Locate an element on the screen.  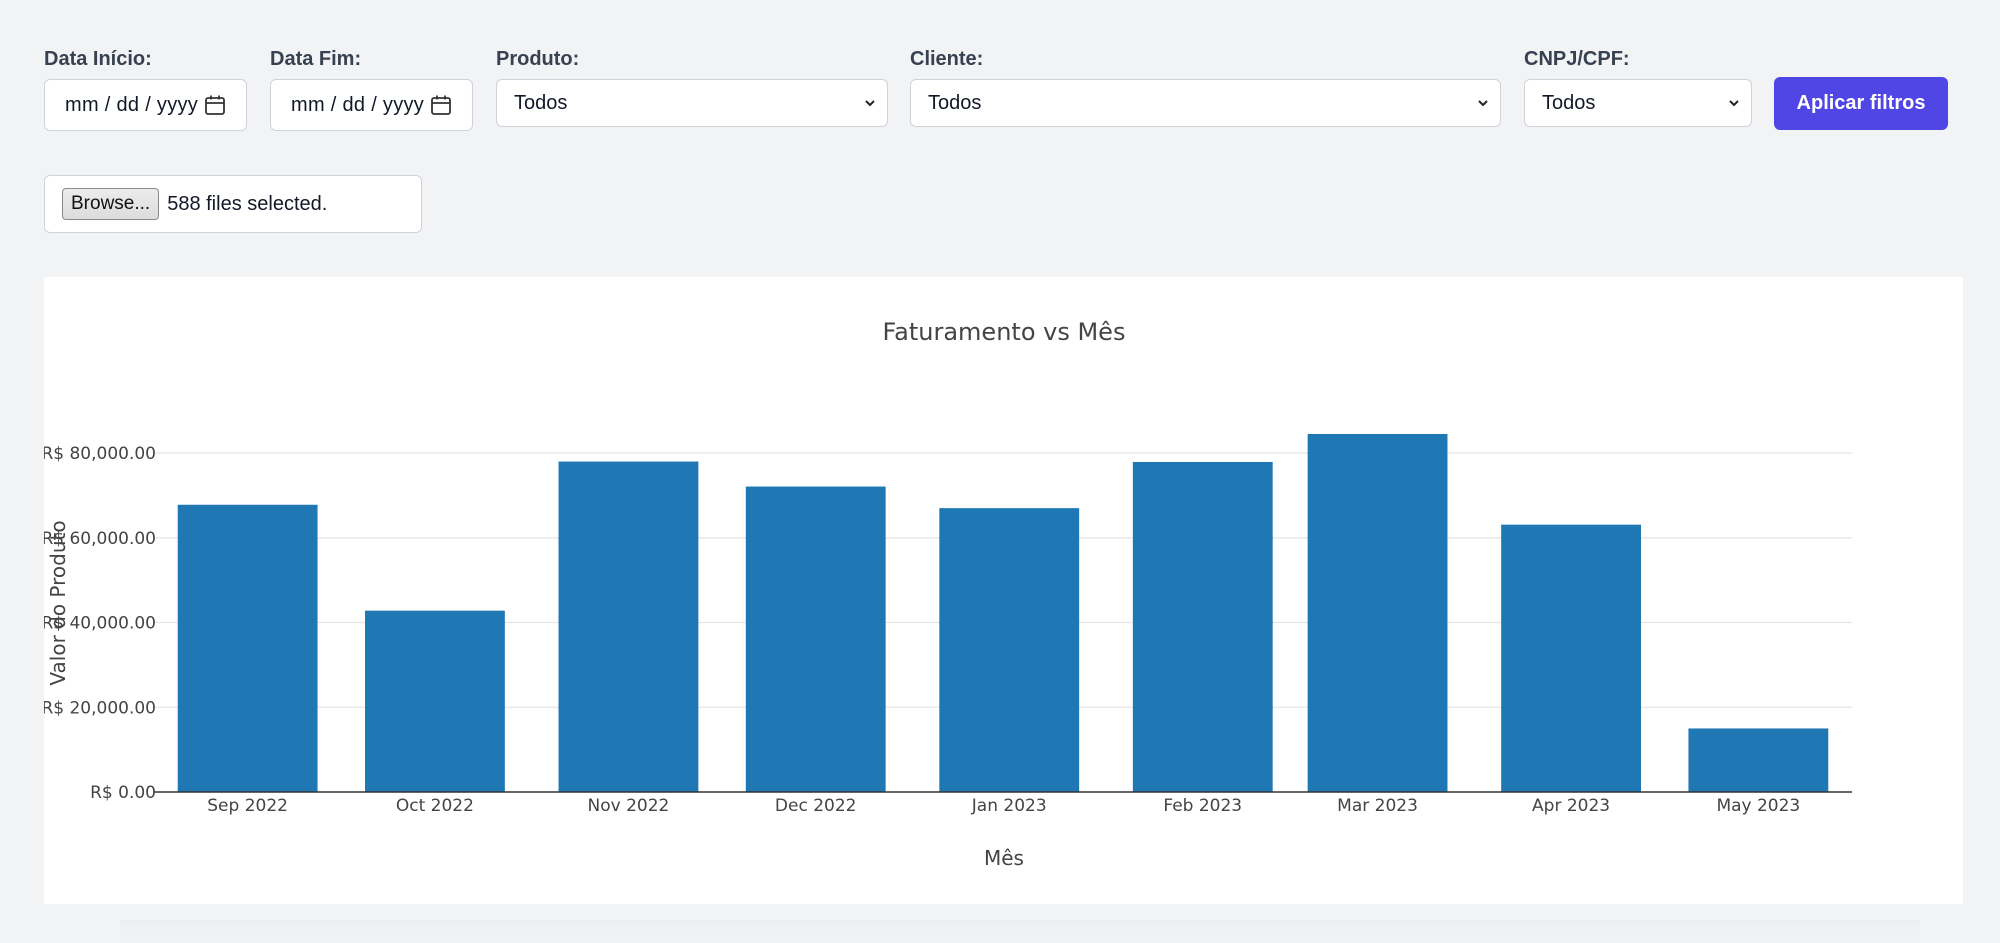
x-tick-label: Feb 2023 is located at coordinates (1202, 806).